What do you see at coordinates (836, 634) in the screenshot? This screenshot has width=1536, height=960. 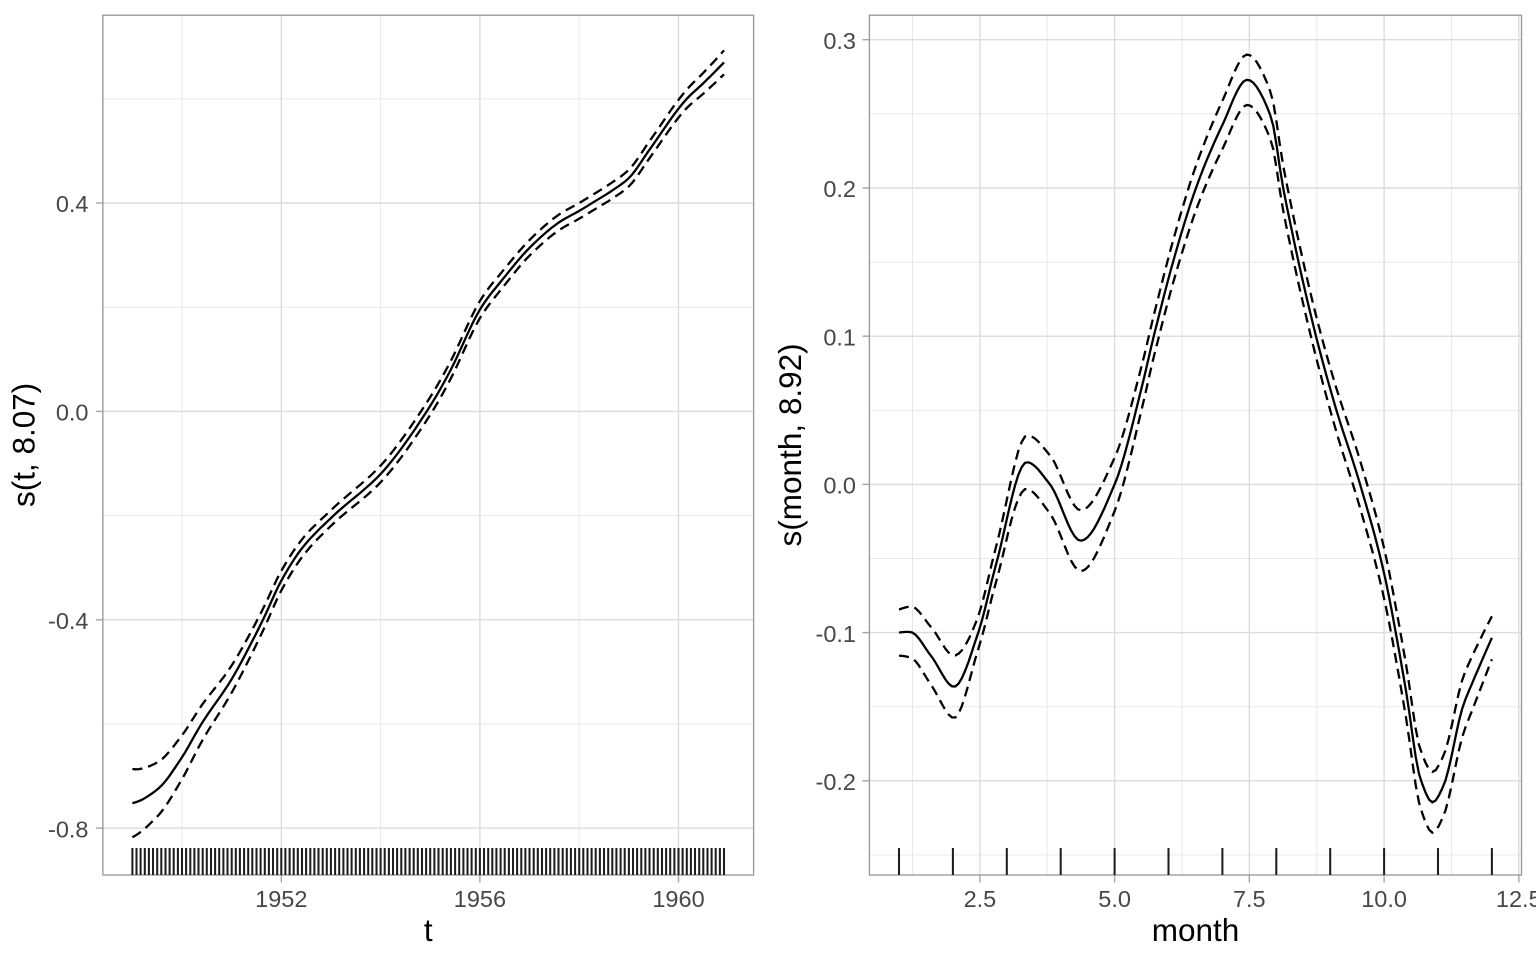 I see `svg-text: -0.1` at bounding box center [836, 634].